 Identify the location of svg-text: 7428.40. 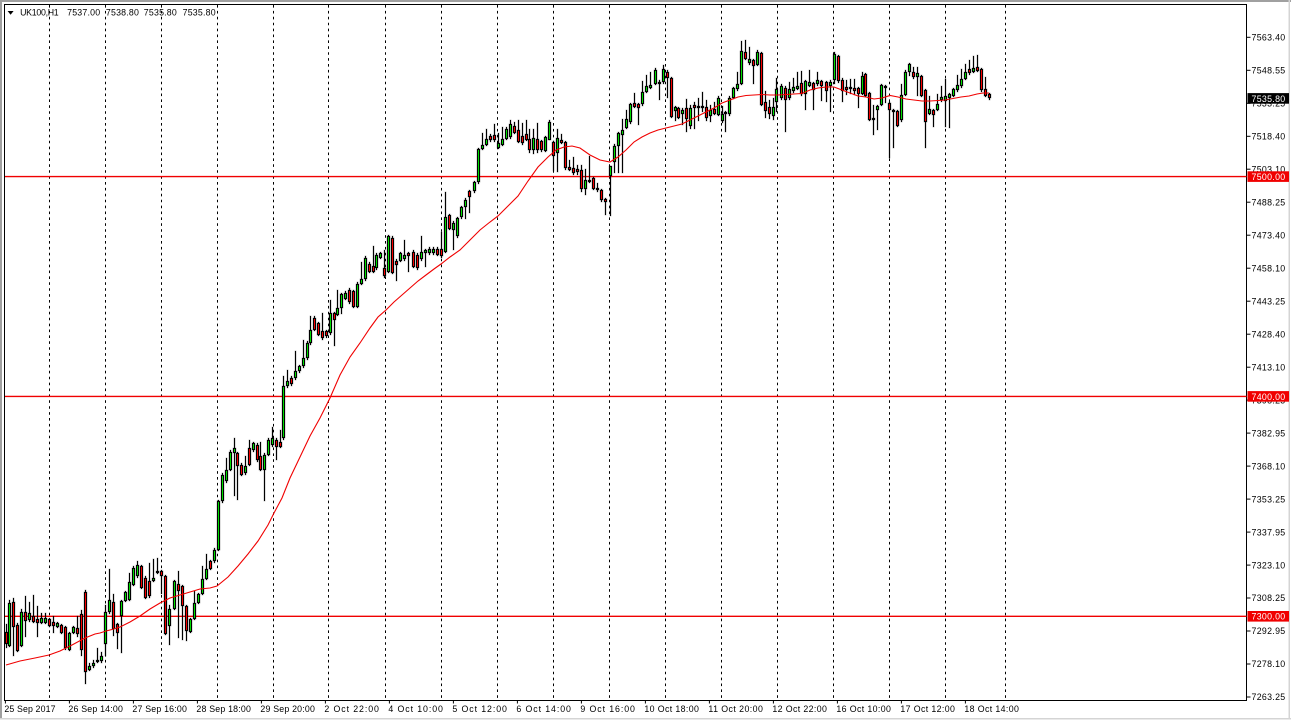
(1269, 334).